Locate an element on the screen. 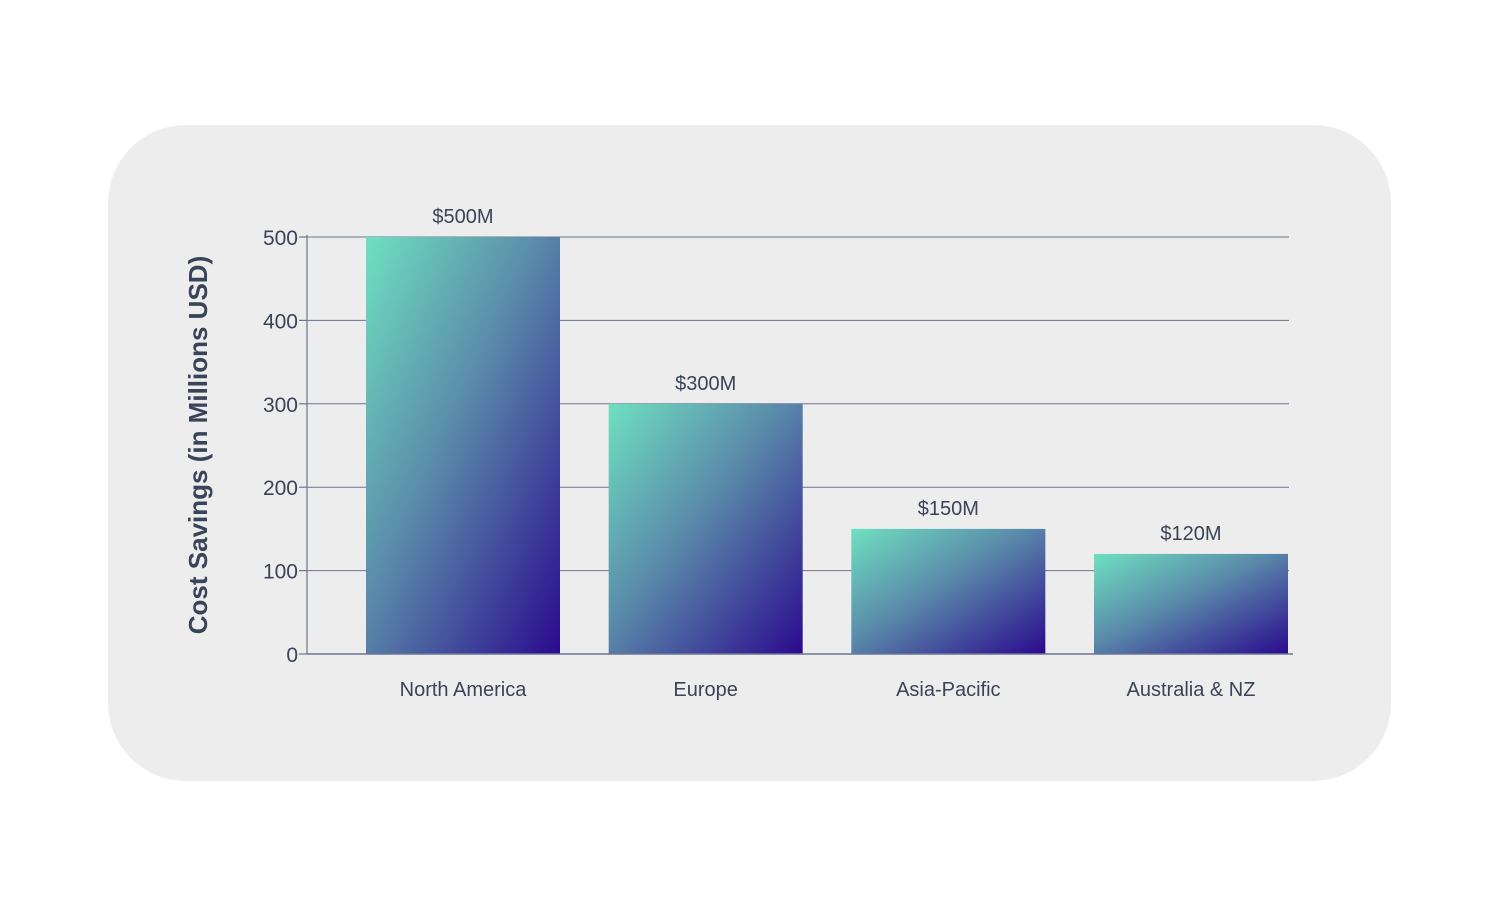  y-axis-title: Cost Savings (in Millions USD) is located at coordinates (198, 445).